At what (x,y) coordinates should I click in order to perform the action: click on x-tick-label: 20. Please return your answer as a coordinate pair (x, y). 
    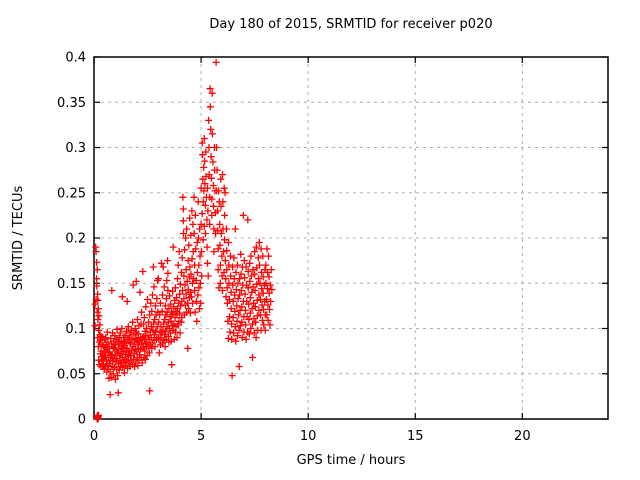
    Looking at the image, I should click on (522, 436).